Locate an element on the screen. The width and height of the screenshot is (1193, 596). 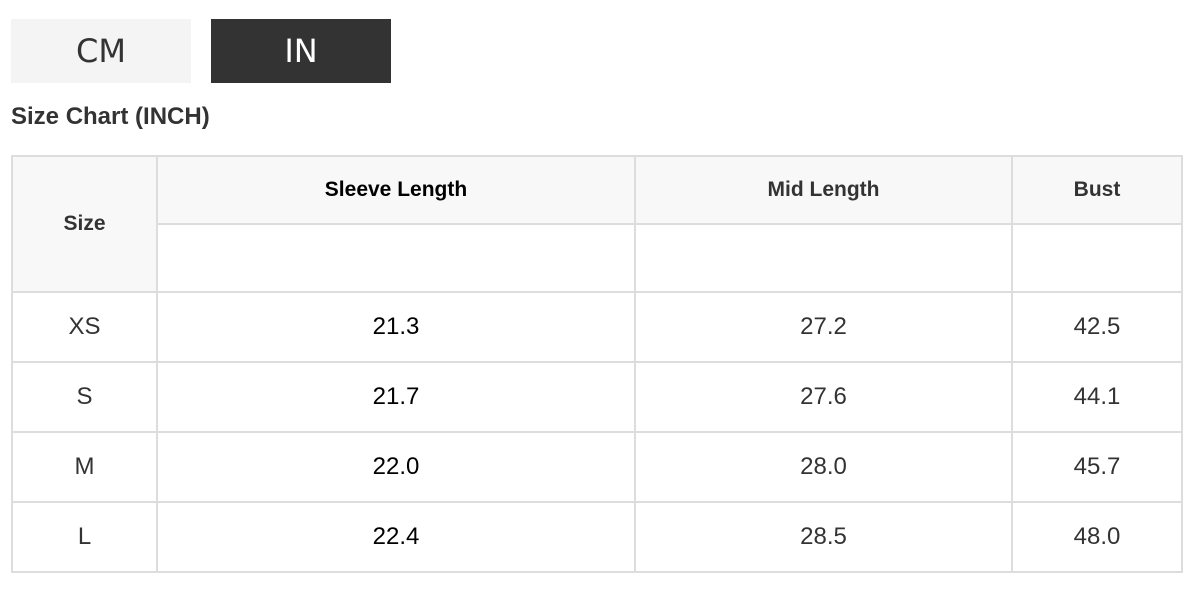
header-size: Size is located at coordinates (84, 224).